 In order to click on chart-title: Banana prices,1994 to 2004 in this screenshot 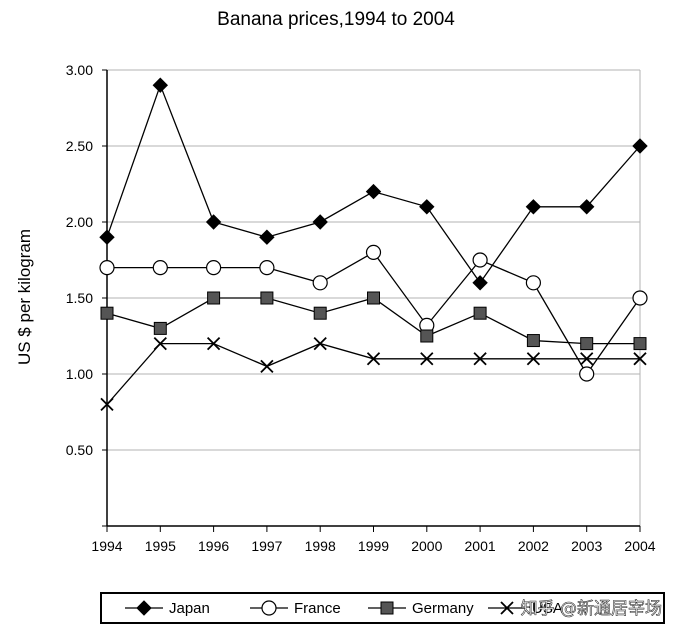, I will do `click(336, 19)`.